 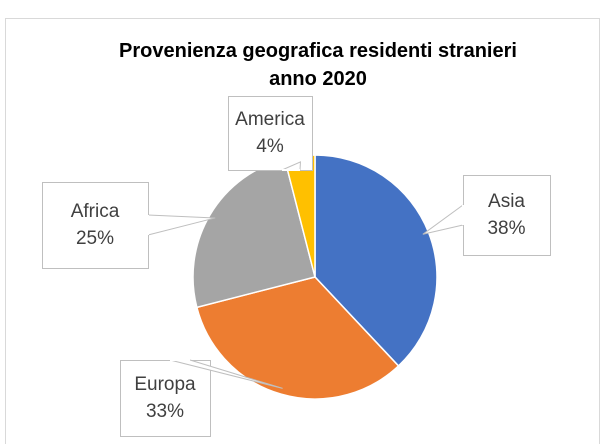 What do you see at coordinates (165, 411) in the screenshot?
I see `value-label: 33%` at bounding box center [165, 411].